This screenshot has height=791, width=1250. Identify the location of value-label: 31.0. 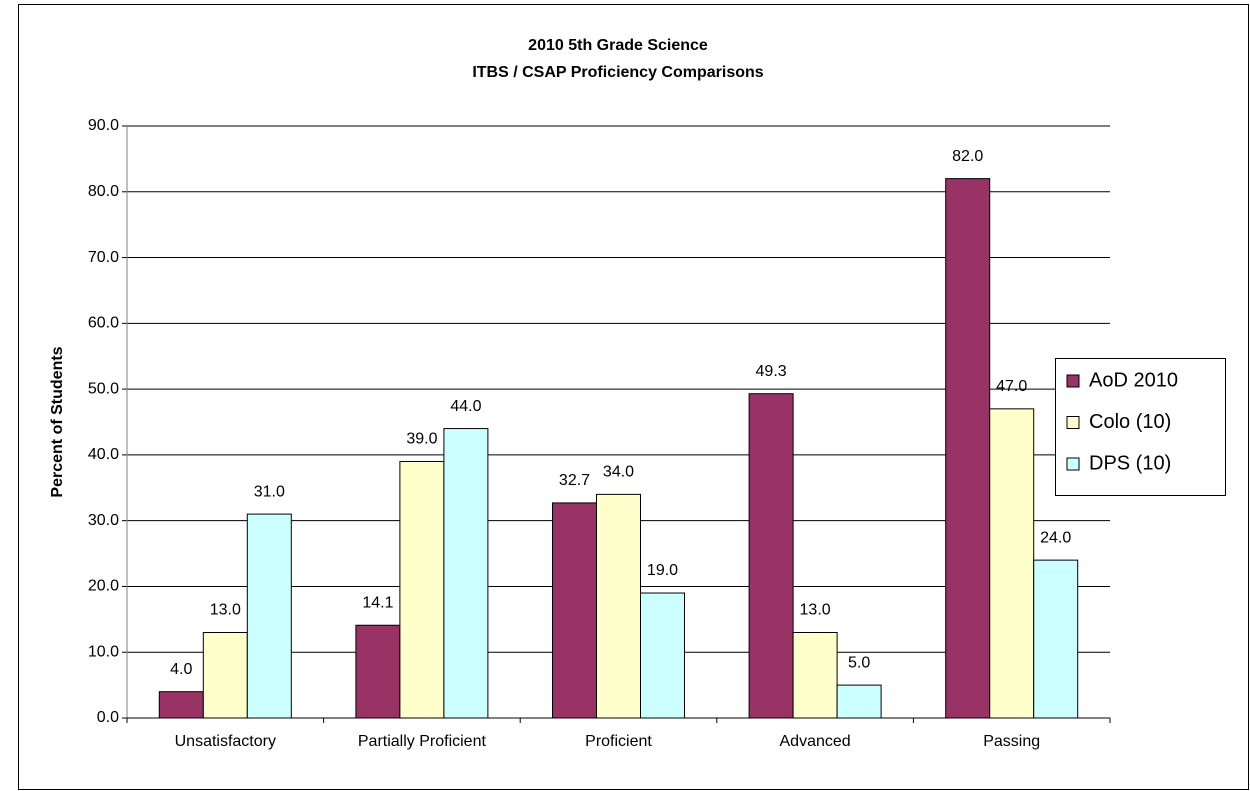
(269, 491).